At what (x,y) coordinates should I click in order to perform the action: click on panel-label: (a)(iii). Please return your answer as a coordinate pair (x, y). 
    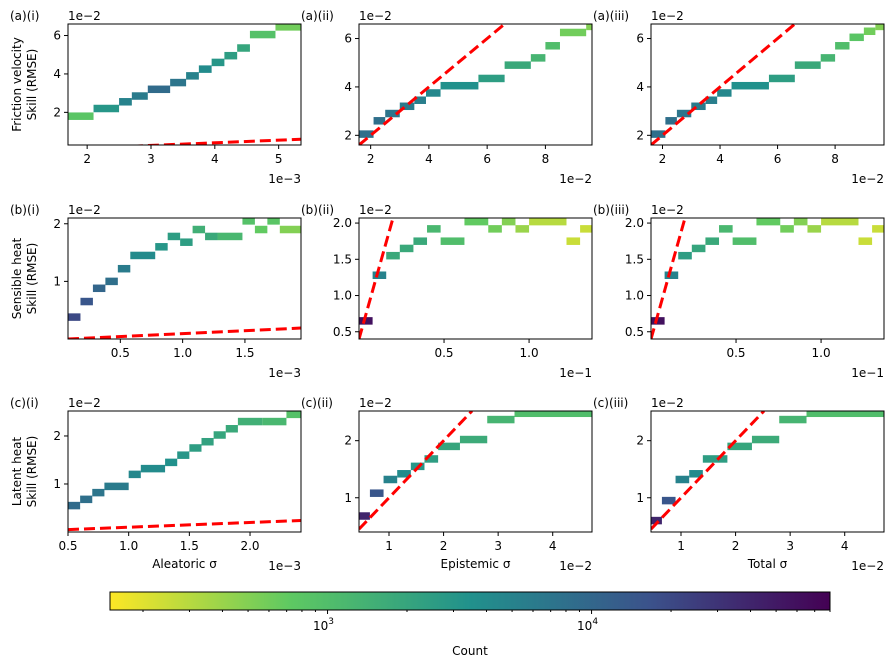
    Looking at the image, I should click on (611, 16).